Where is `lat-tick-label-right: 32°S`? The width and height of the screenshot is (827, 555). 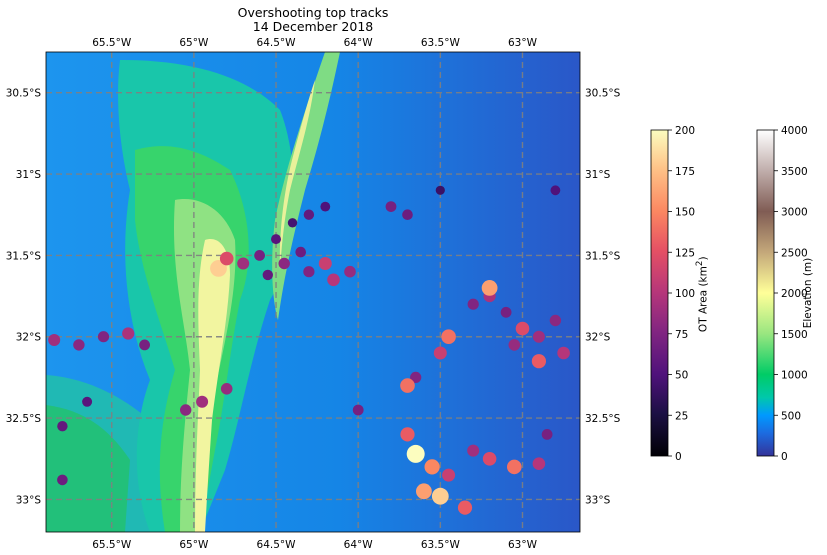 lat-tick-label-right: 32°S is located at coordinates (598, 338).